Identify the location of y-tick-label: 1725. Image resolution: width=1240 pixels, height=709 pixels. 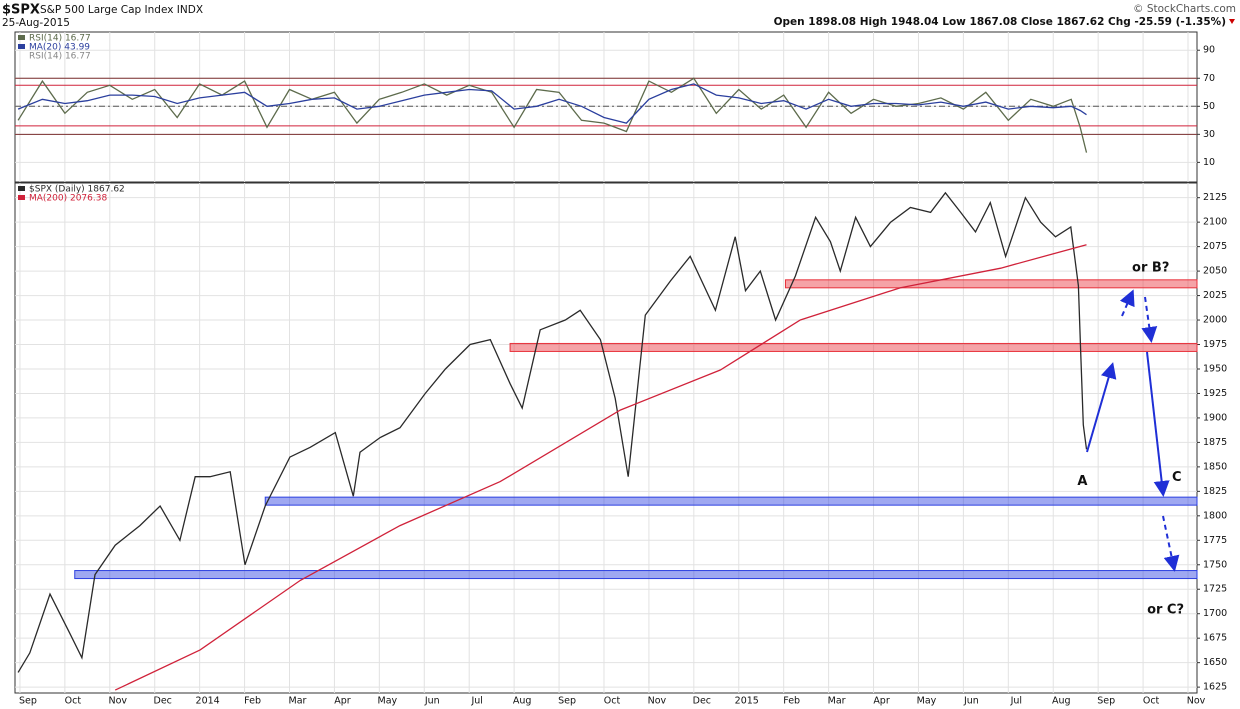
(1215, 589).